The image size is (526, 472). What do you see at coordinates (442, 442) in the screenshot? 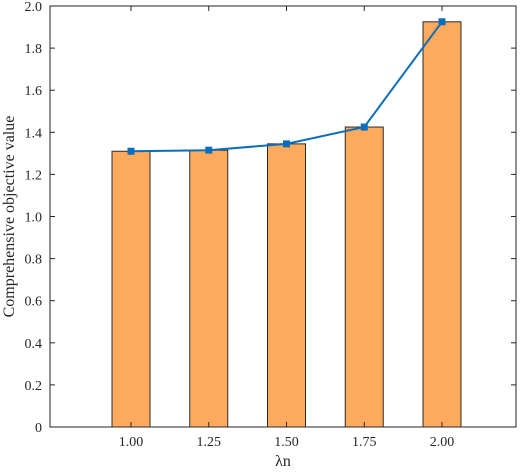
I see `x-tick-label: 2.00` at bounding box center [442, 442].